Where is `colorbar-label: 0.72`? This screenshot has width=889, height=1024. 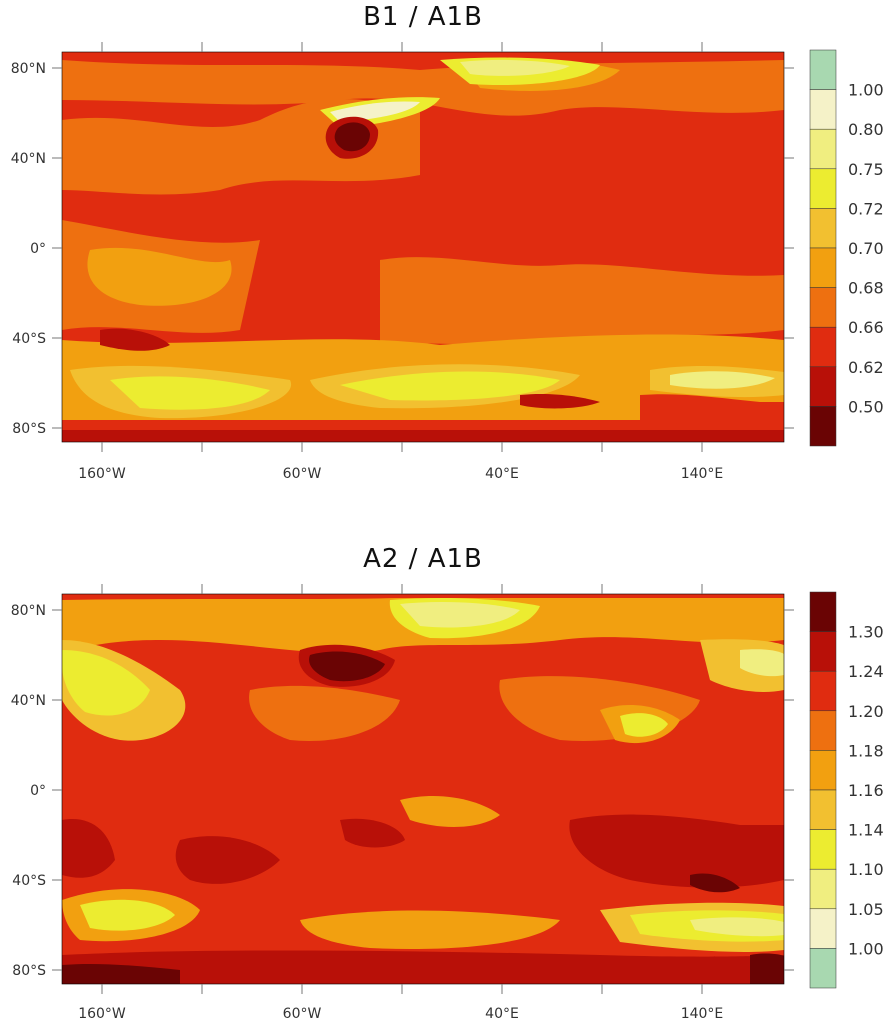 colorbar-label: 0.72 is located at coordinates (866, 208).